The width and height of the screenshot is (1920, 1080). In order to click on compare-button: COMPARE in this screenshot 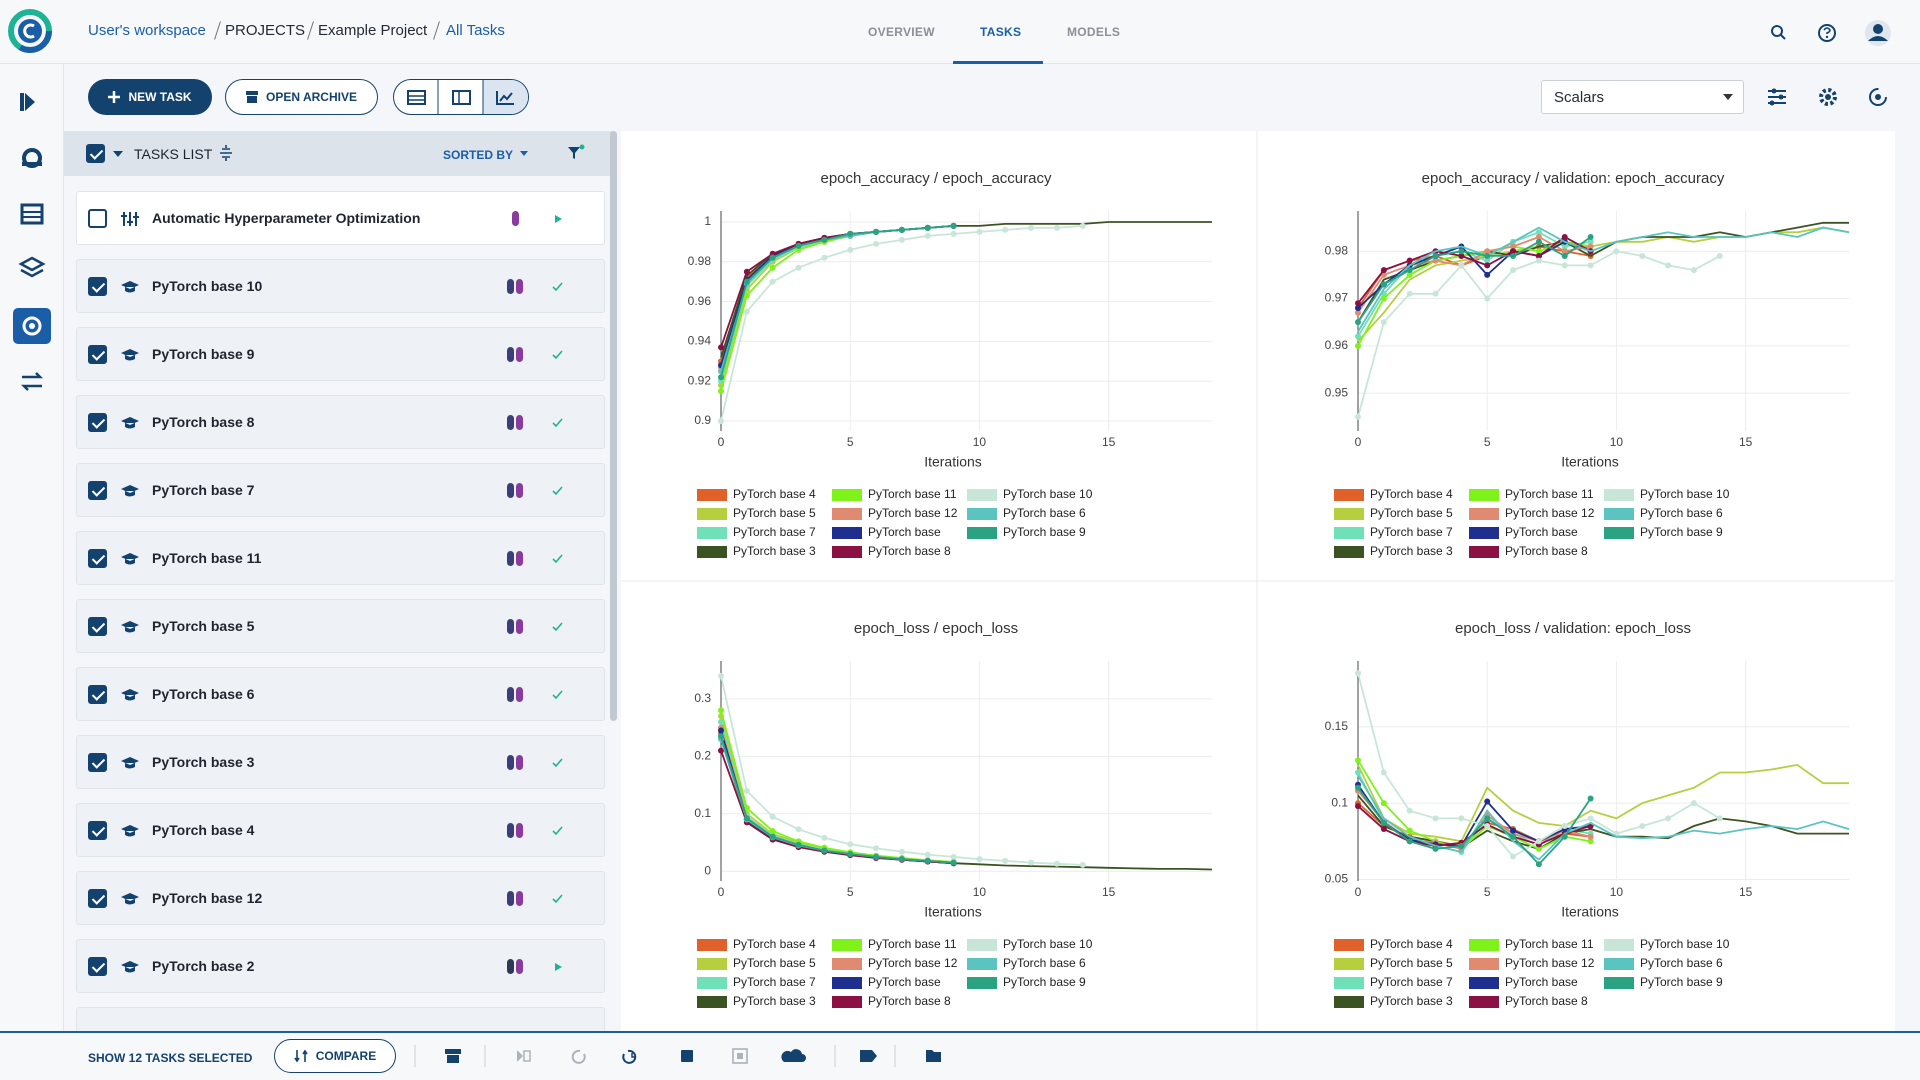, I will do `click(335, 1056)`.